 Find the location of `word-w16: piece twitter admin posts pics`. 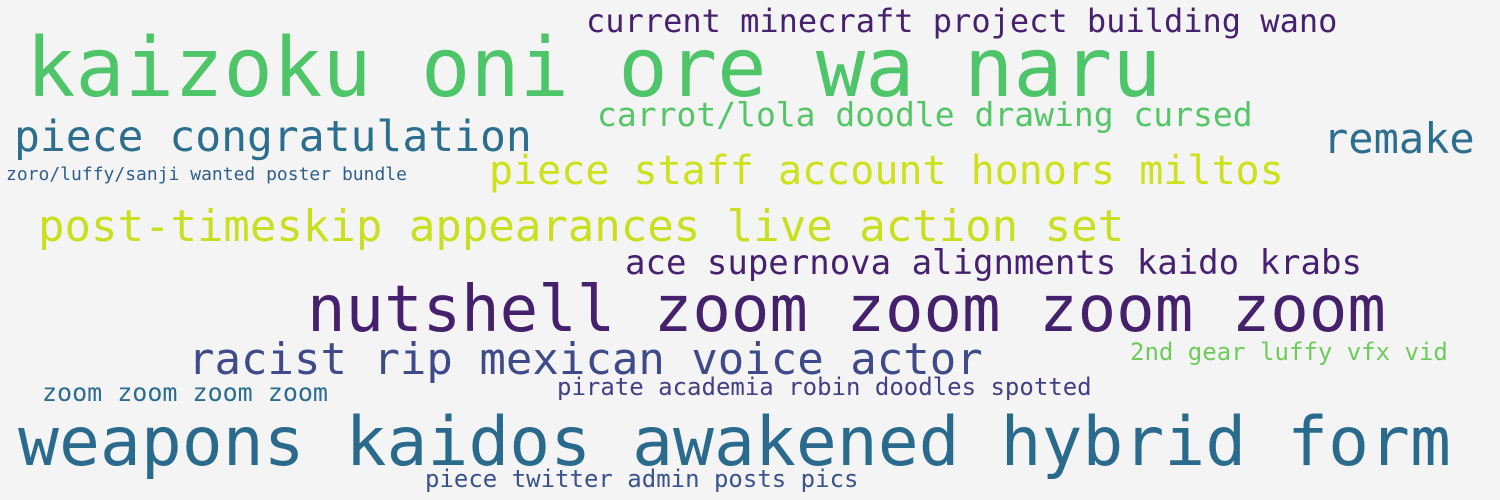

word-w16: piece twitter admin posts pics is located at coordinates (642, 479).